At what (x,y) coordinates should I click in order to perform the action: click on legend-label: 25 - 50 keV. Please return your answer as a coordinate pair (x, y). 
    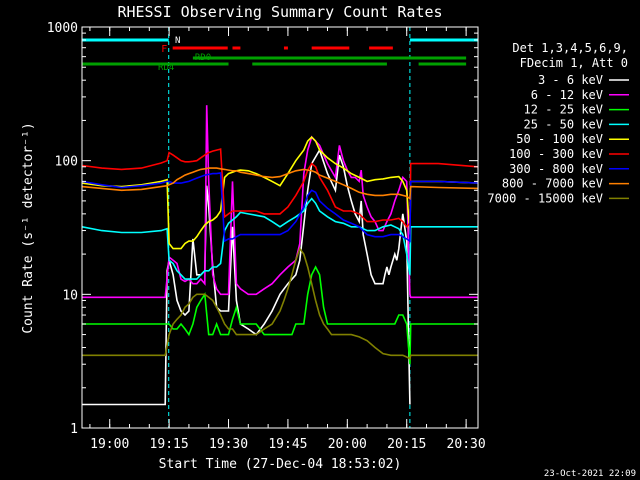
    Looking at the image, I should click on (563, 124).